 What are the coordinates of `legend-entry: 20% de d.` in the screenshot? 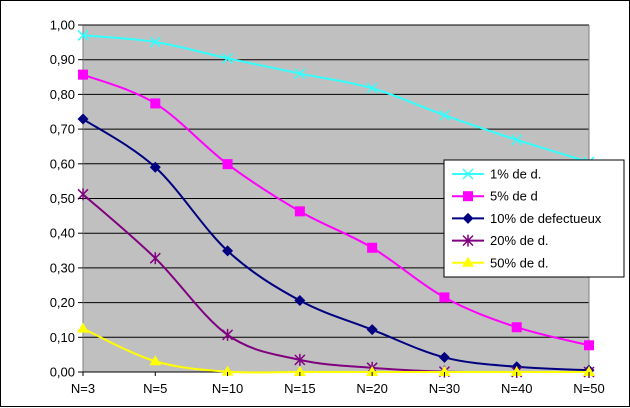 It's located at (500, 240).